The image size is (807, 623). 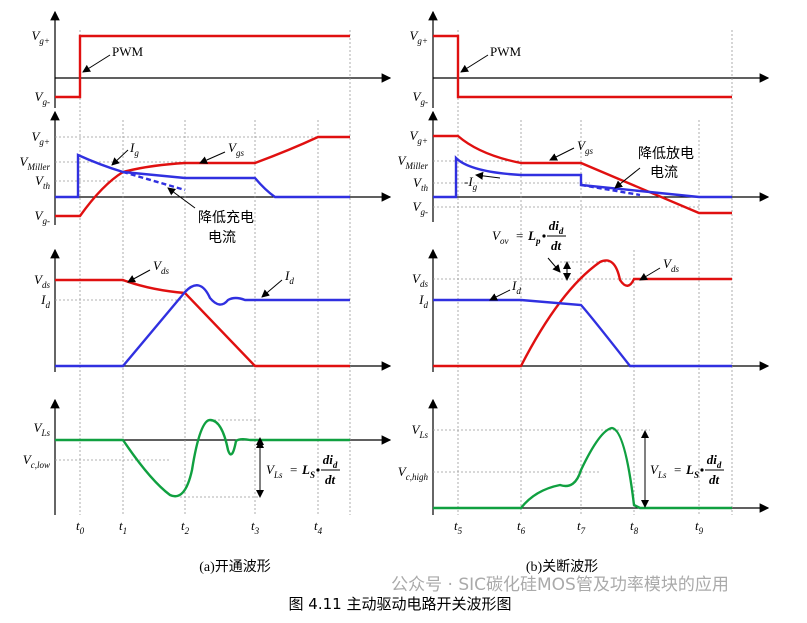 What do you see at coordinates (257, 531) in the screenshot?
I see `subscript: 3` at bounding box center [257, 531].